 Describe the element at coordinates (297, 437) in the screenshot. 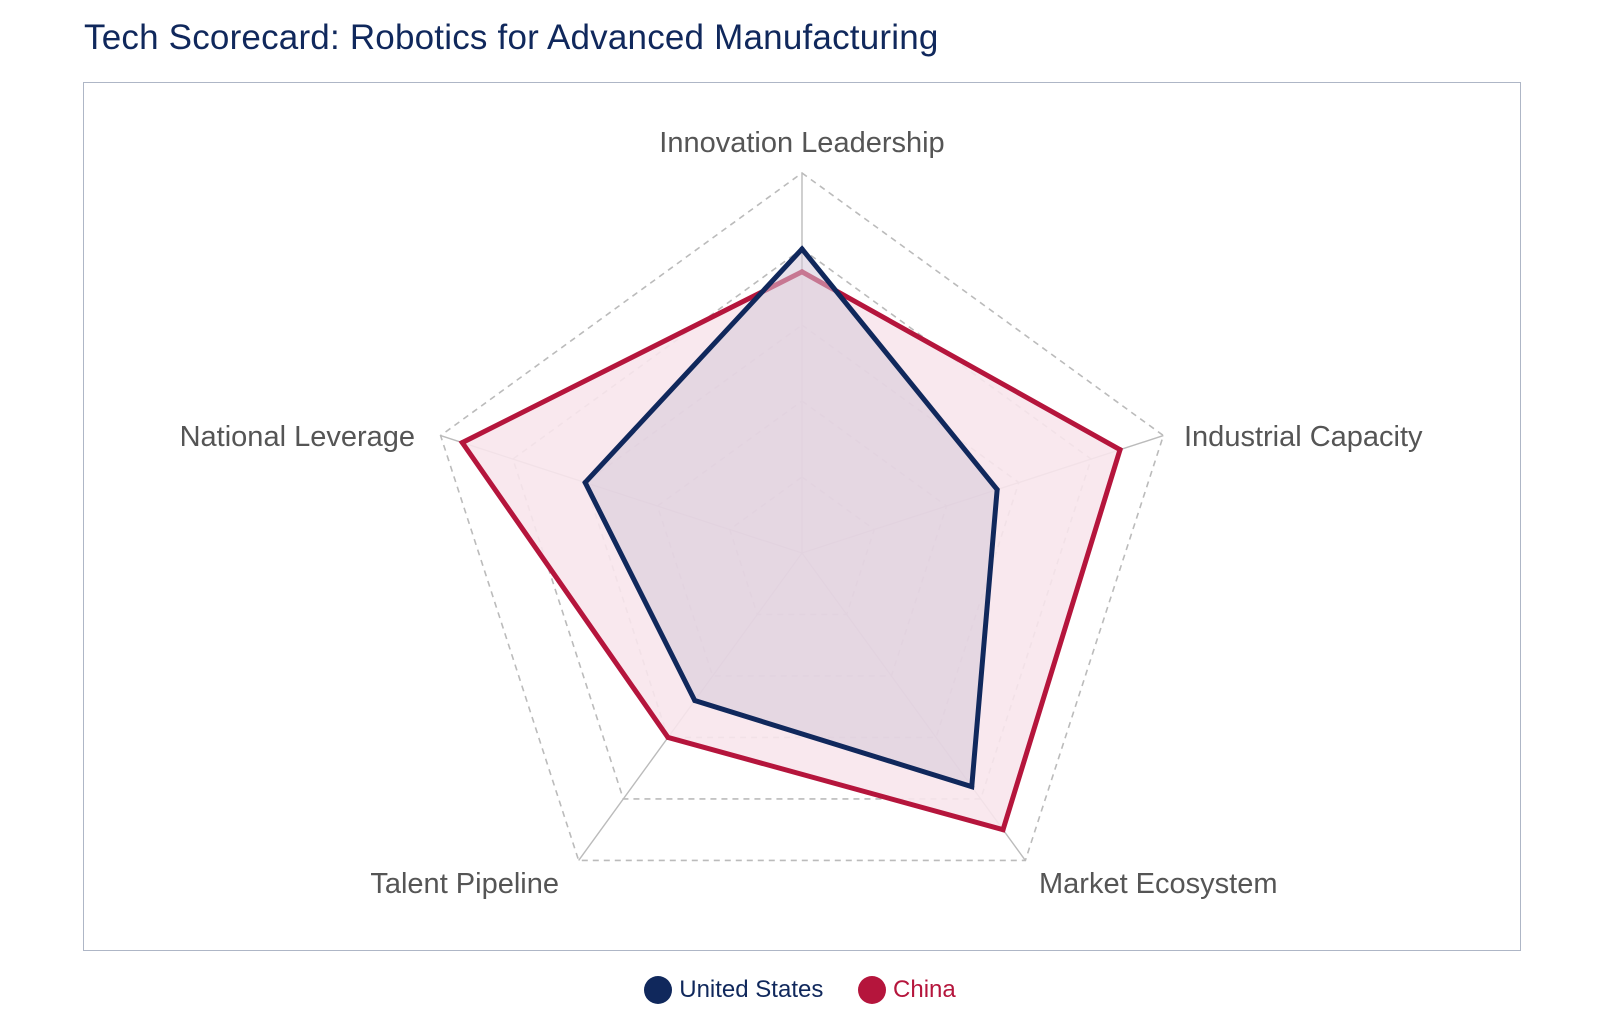

I see `axis-label-national-leverage: National Leverage` at that location.